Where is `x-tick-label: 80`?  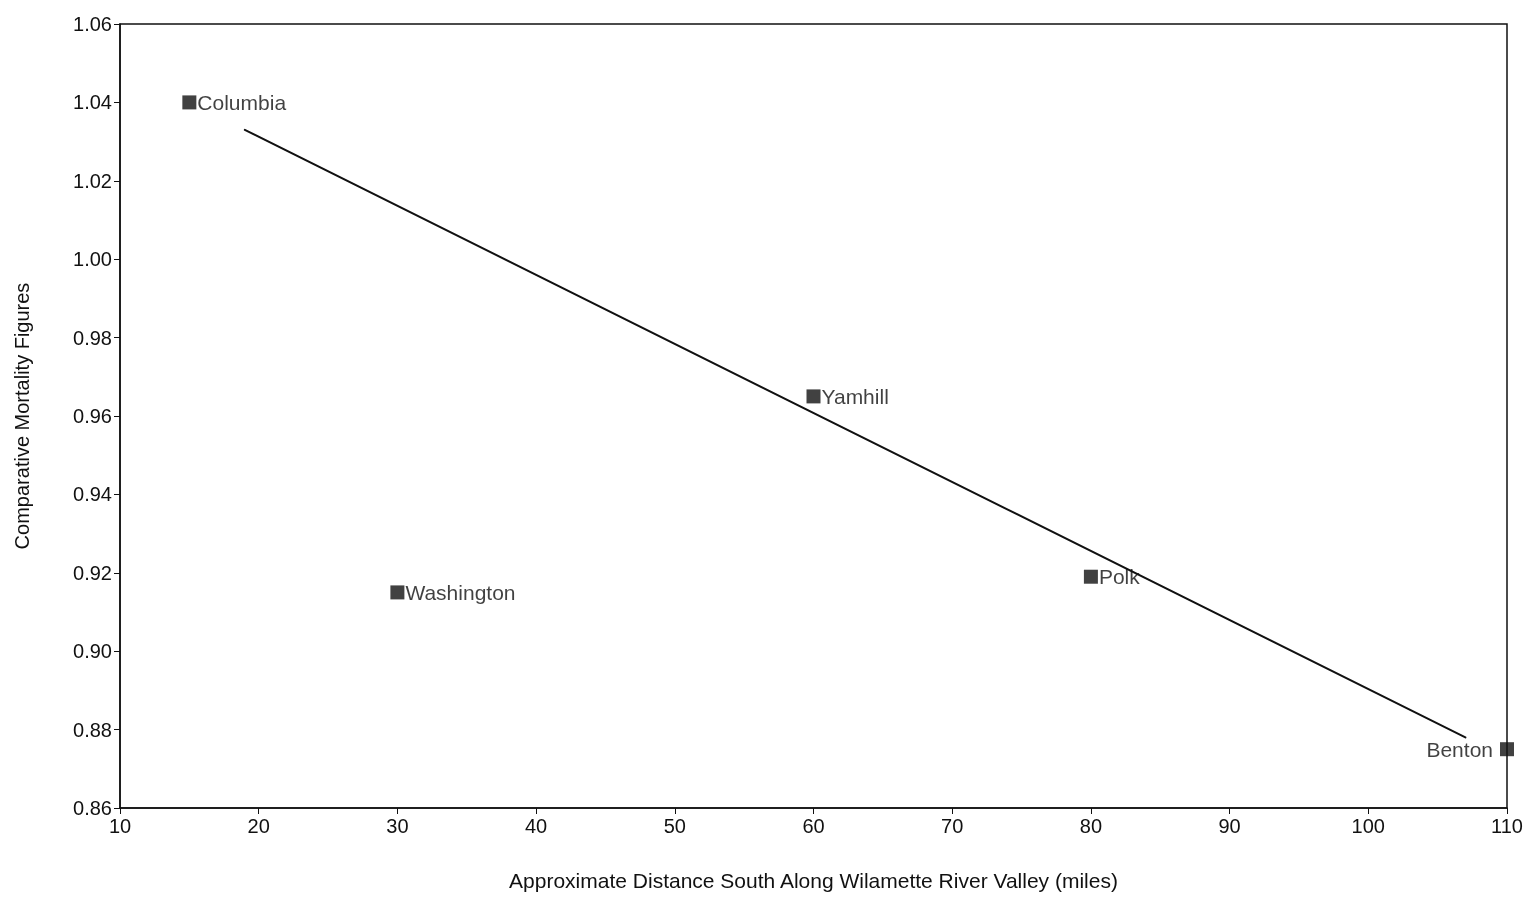
x-tick-label: 80 is located at coordinates (1091, 826).